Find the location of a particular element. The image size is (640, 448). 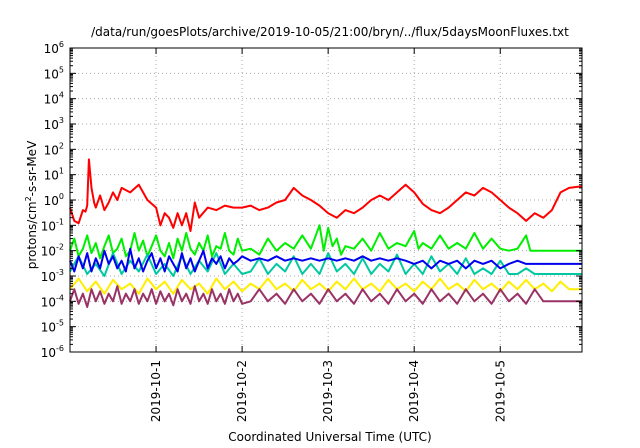

y-tick-label: 10³ is located at coordinates (54, 124).